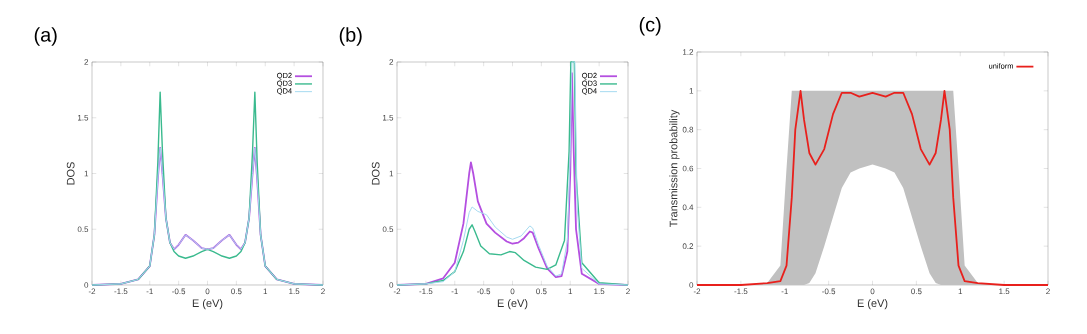 This screenshot has height=334, width=1087. What do you see at coordinates (350, 36) in the screenshot?
I see `chart-title: (b)` at bounding box center [350, 36].